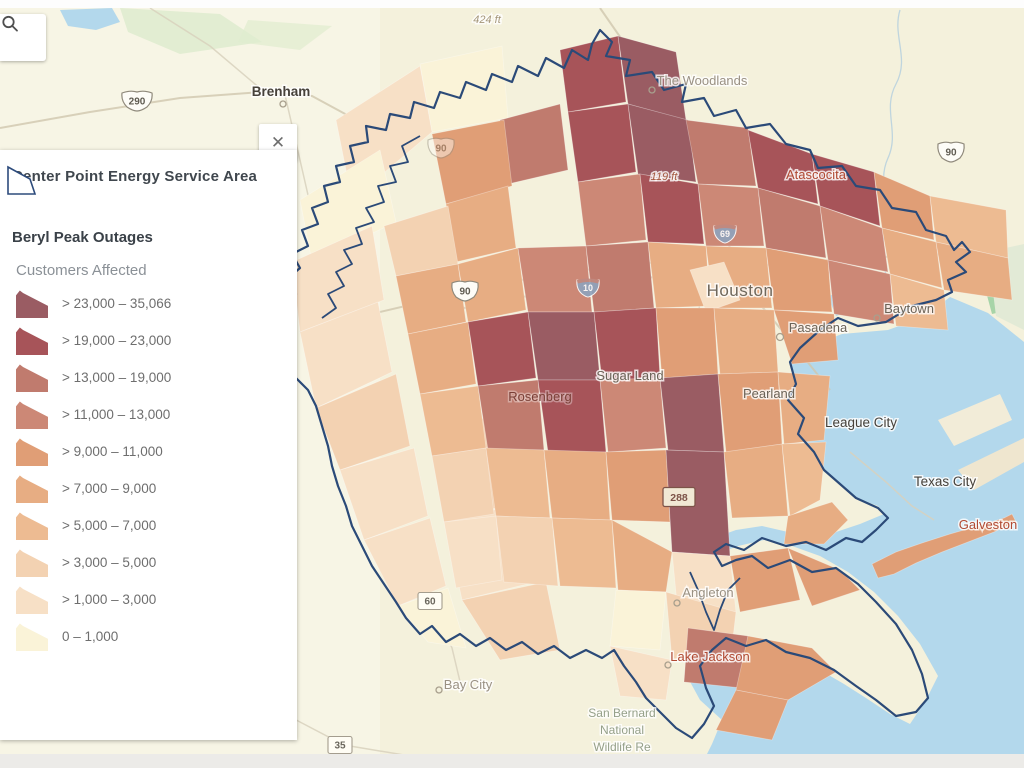 This screenshot has width=1024, height=768. Describe the element at coordinates (951, 152) in the screenshot. I see `us90-east-shield: 90` at that location.